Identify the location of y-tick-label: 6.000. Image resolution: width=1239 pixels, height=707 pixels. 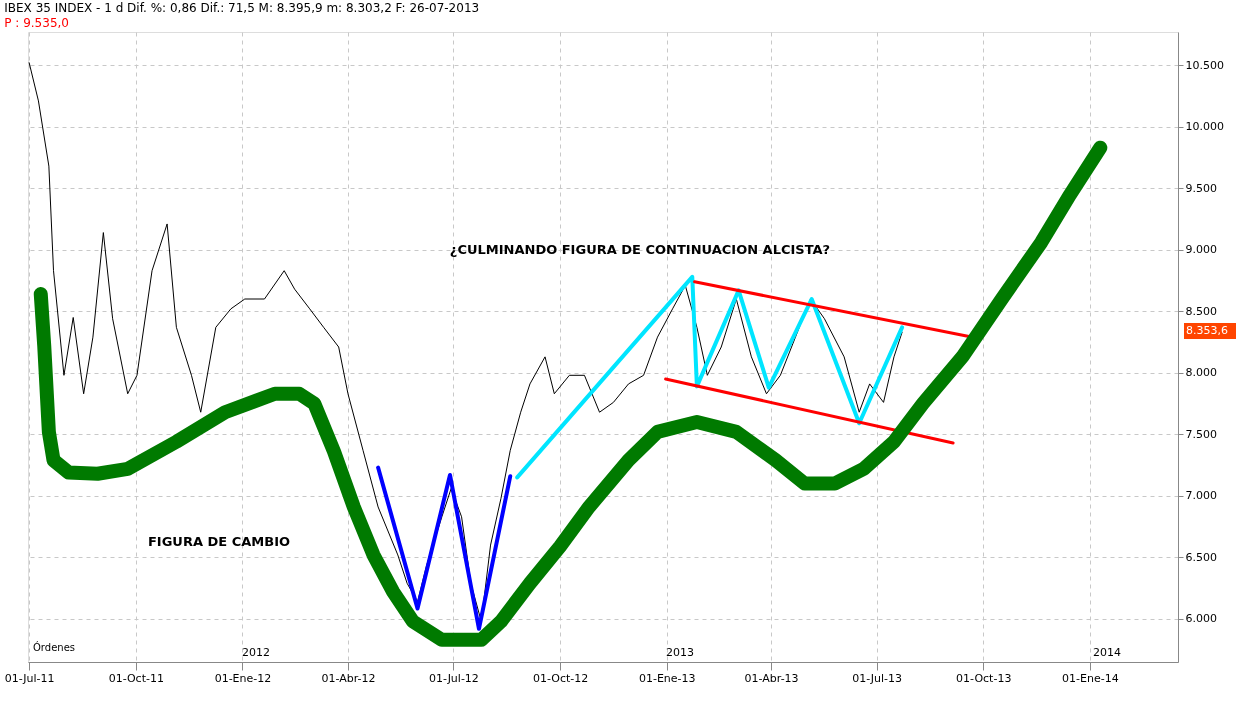
(1201, 619).